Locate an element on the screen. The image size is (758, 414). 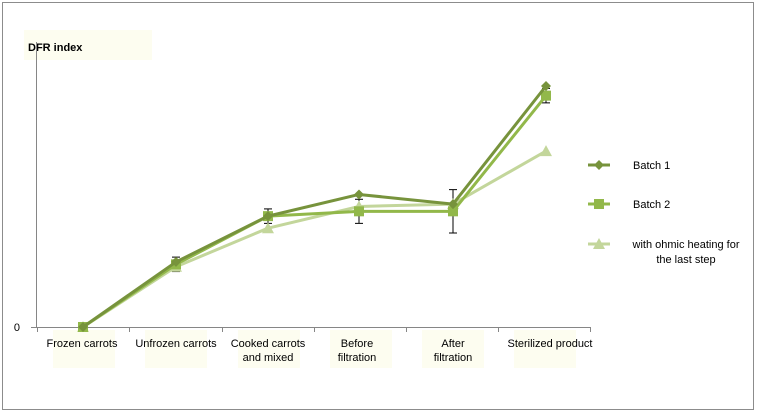
x-tick-label: Sterilized product is located at coordinates (550, 344).